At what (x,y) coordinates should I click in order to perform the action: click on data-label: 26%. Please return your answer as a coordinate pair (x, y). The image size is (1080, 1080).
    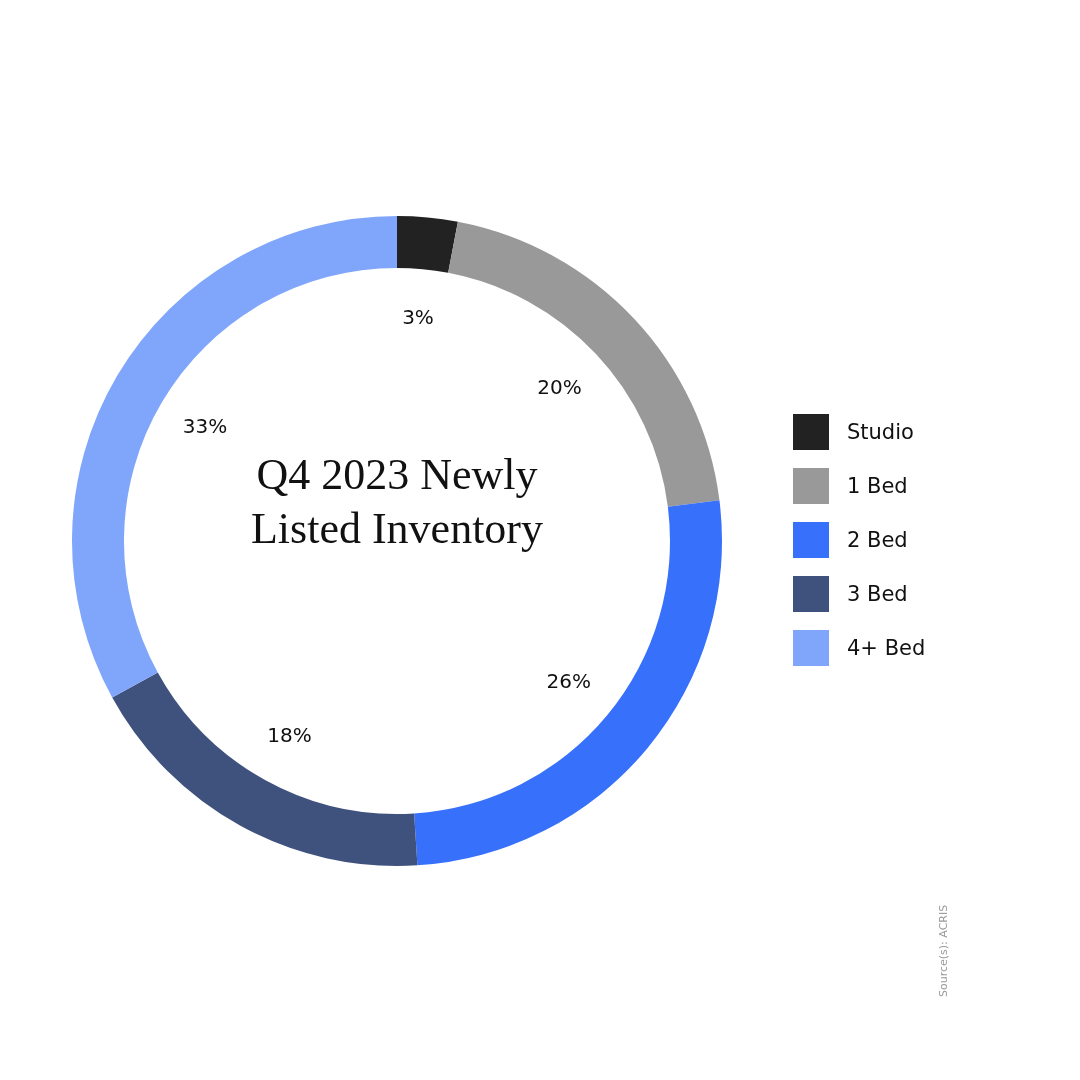
    Looking at the image, I should click on (569, 681).